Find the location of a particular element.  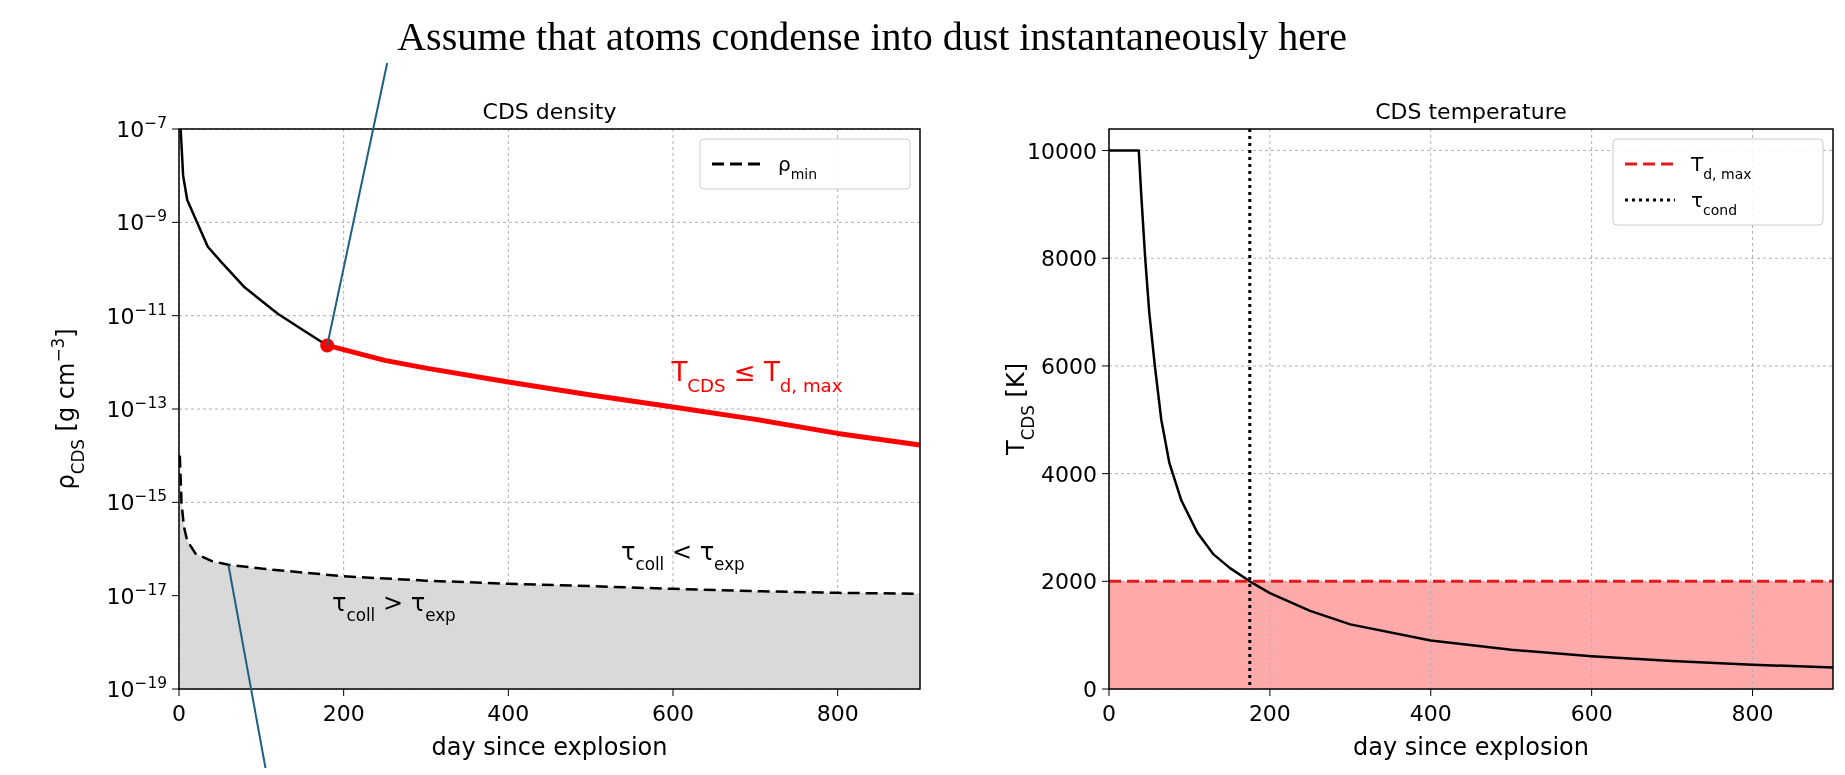

y-tick-label: 2000 is located at coordinates (1069, 582).